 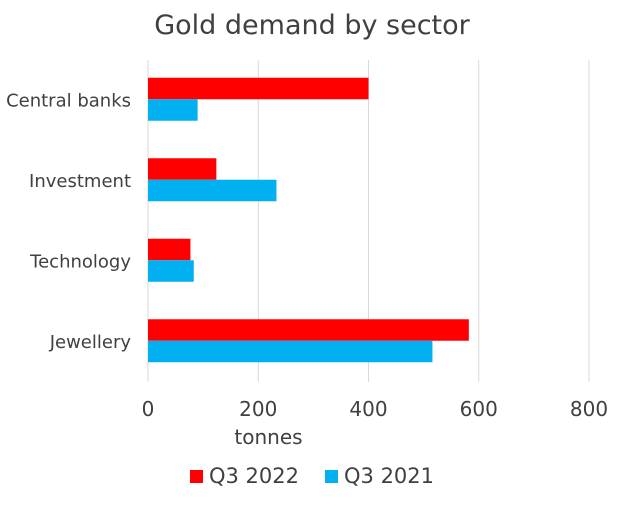 What do you see at coordinates (368, 409) in the screenshot?
I see `x-tick-label: 400` at bounding box center [368, 409].